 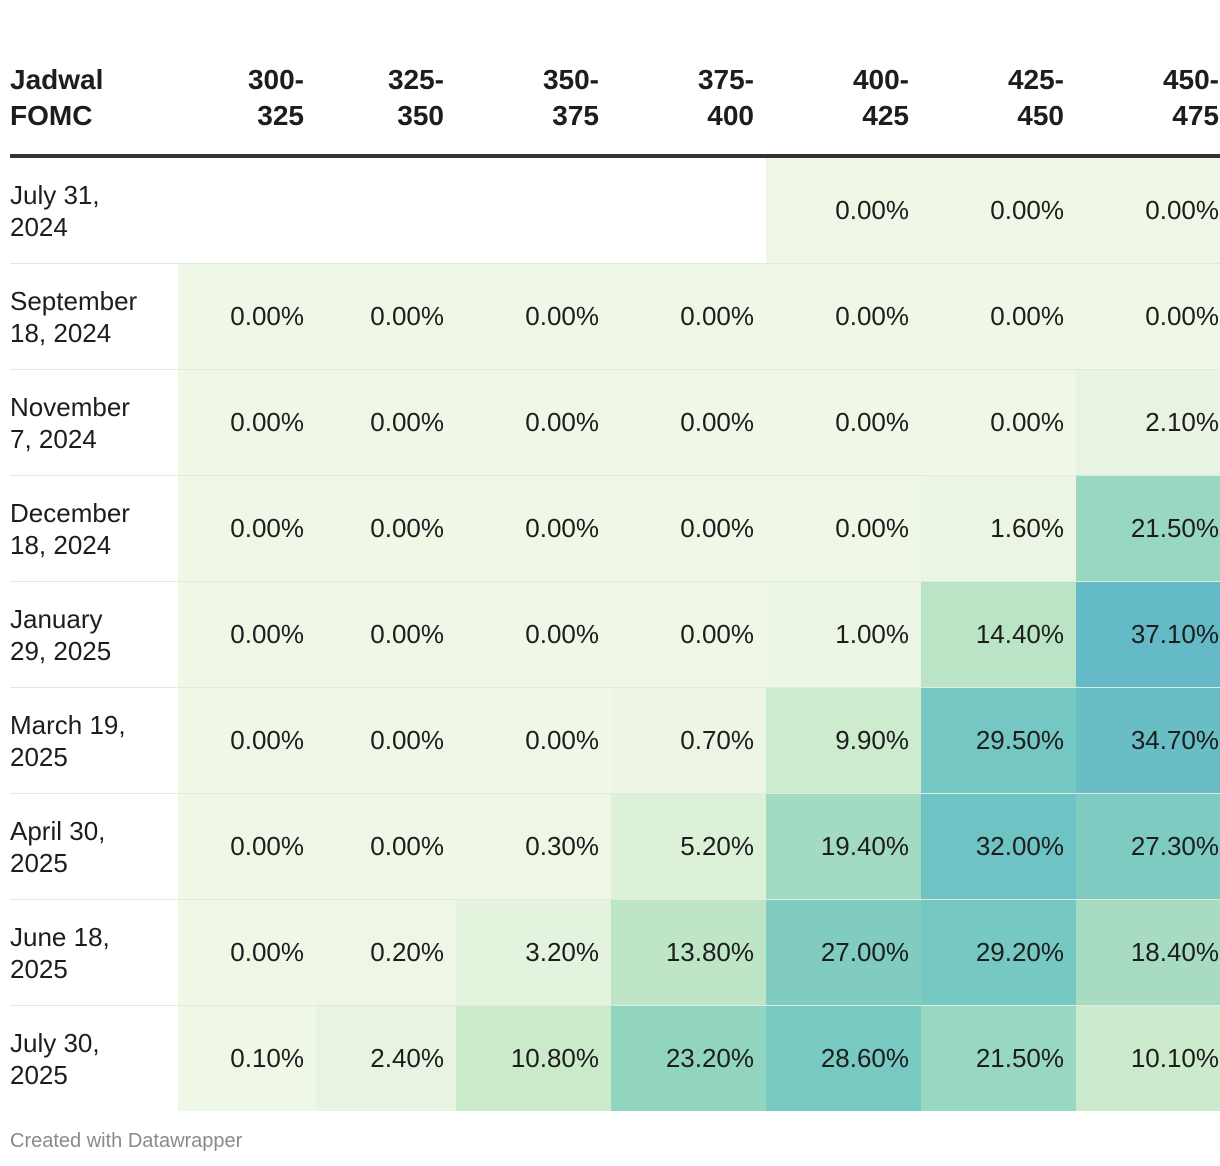 What do you see at coordinates (533, 79) in the screenshot?
I see `column-header-350-375: 350- 375` at bounding box center [533, 79].